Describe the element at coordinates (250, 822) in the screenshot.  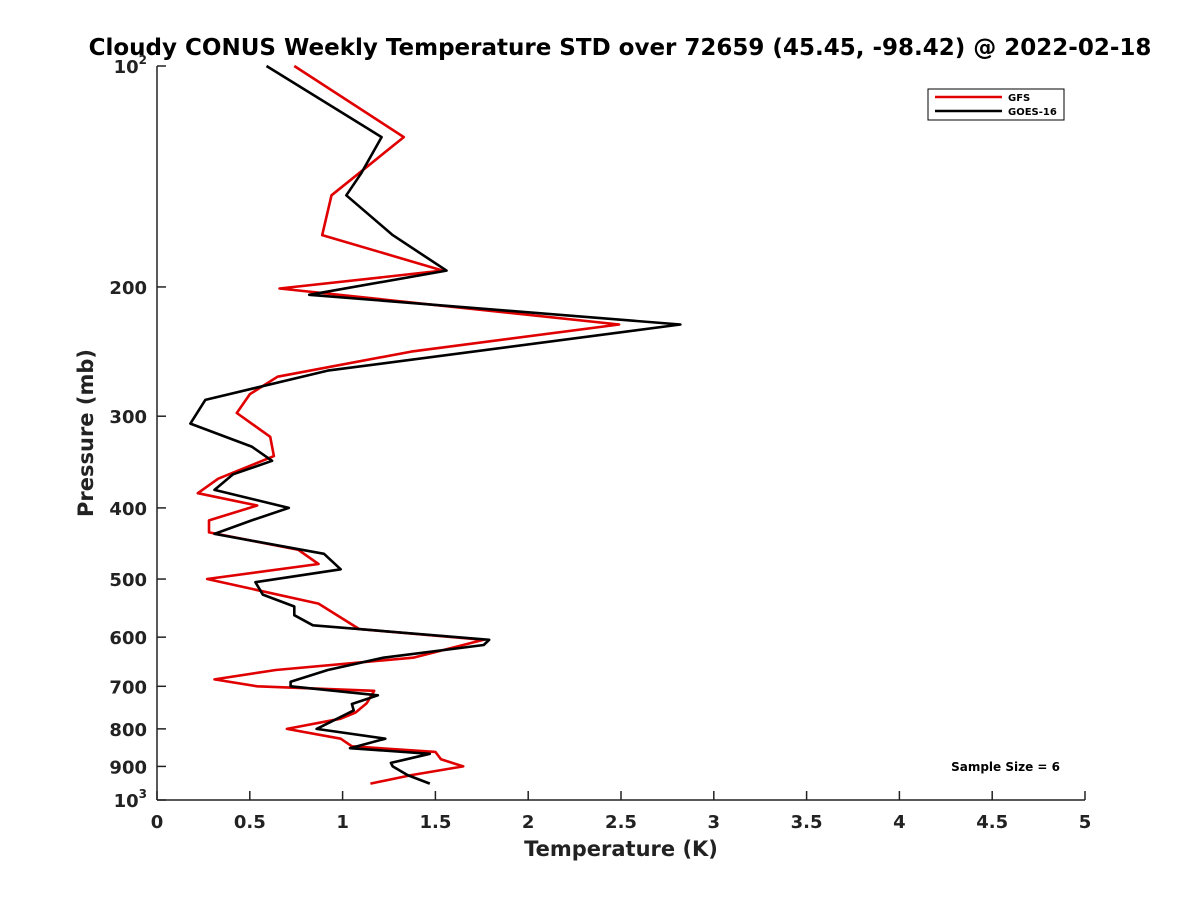
I see `x-tick-label: 0.5` at that location.